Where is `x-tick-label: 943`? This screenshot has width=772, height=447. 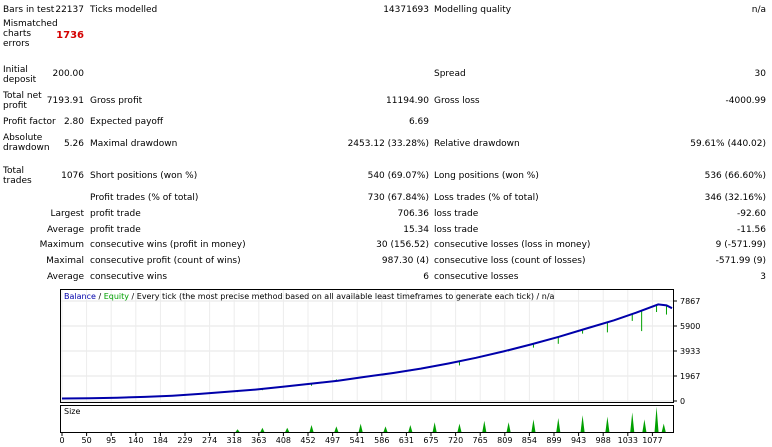
x-tick-label: 943 is located at coordinates (578, 440).